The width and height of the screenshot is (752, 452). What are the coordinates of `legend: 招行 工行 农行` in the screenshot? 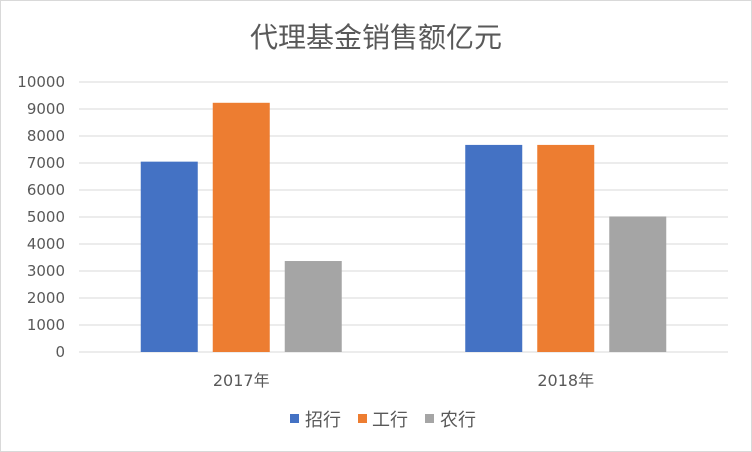 It's located at (383, 420).